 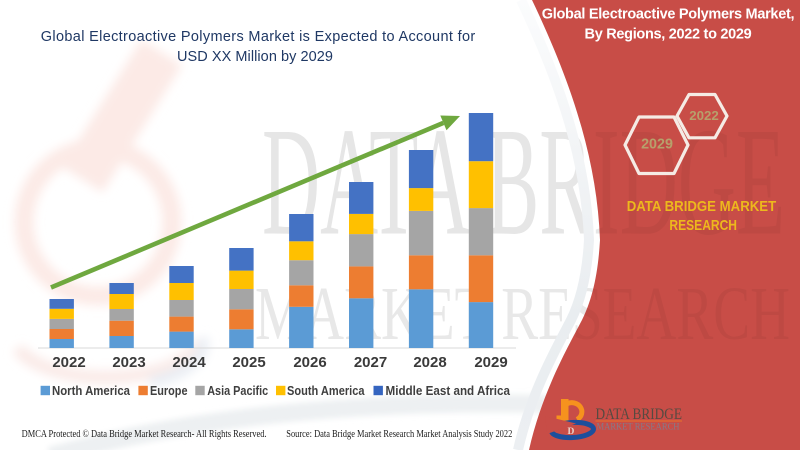 What do you see at coordinates (255, 57) in the screenshot?
I see `svg-text: USD XX Million by 2029` at bounding box center [255, 57].